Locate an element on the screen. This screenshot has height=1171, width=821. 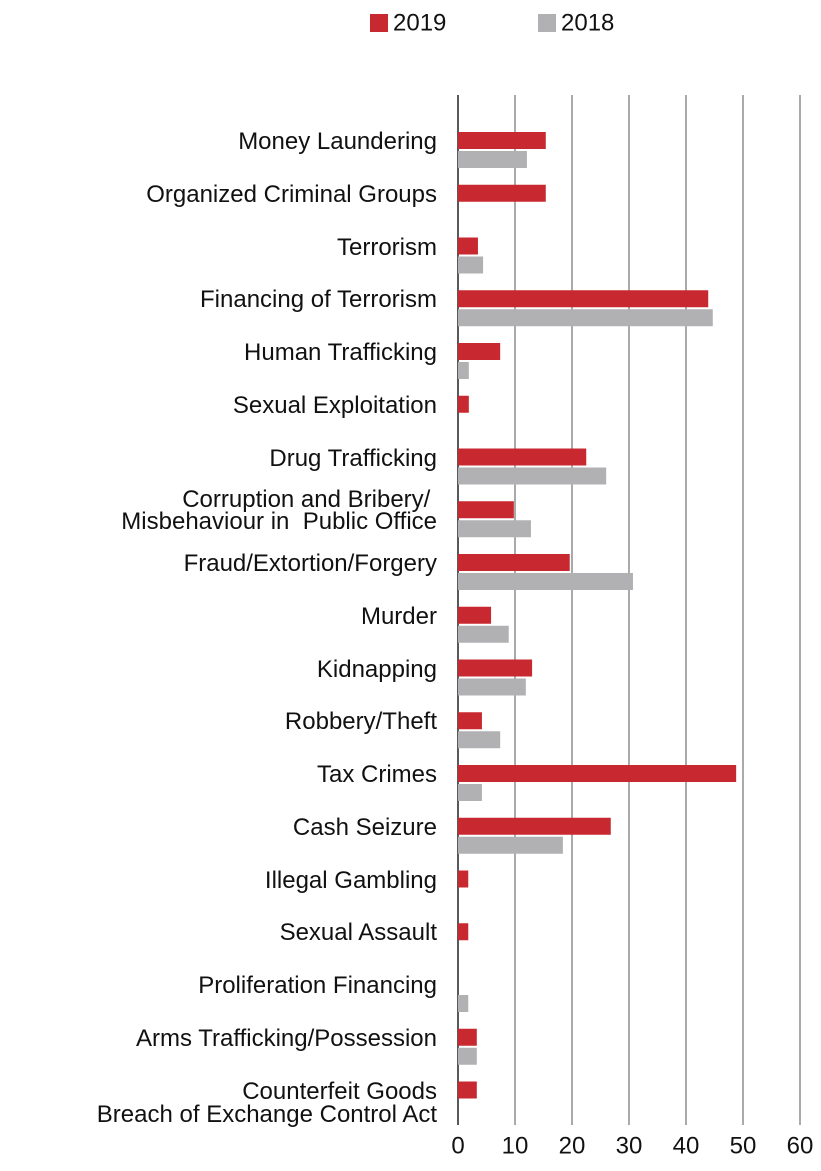
y-tick-label: Terrorism is located at coordinates (387, 247).